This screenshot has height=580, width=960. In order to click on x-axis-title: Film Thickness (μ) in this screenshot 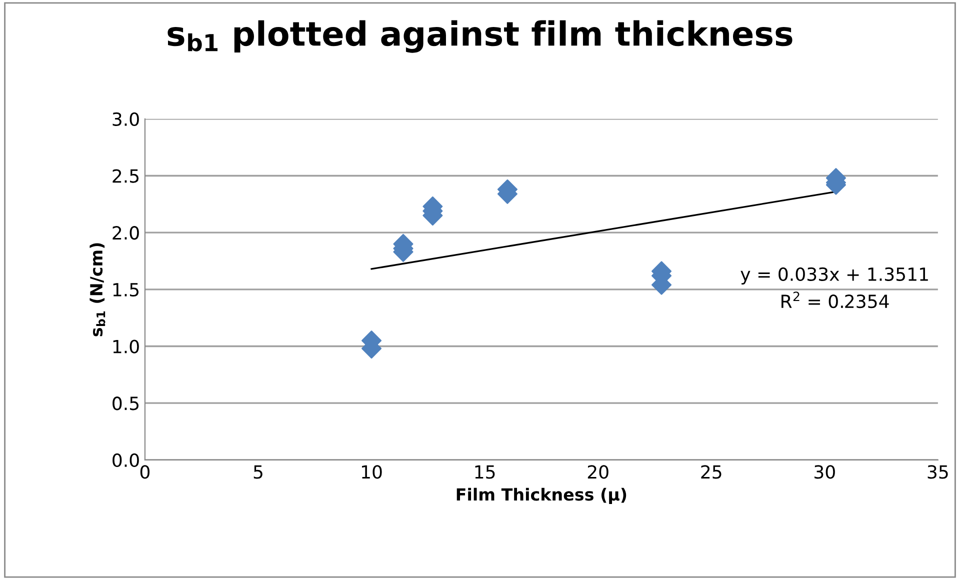, I will do `click(541, 496)`.